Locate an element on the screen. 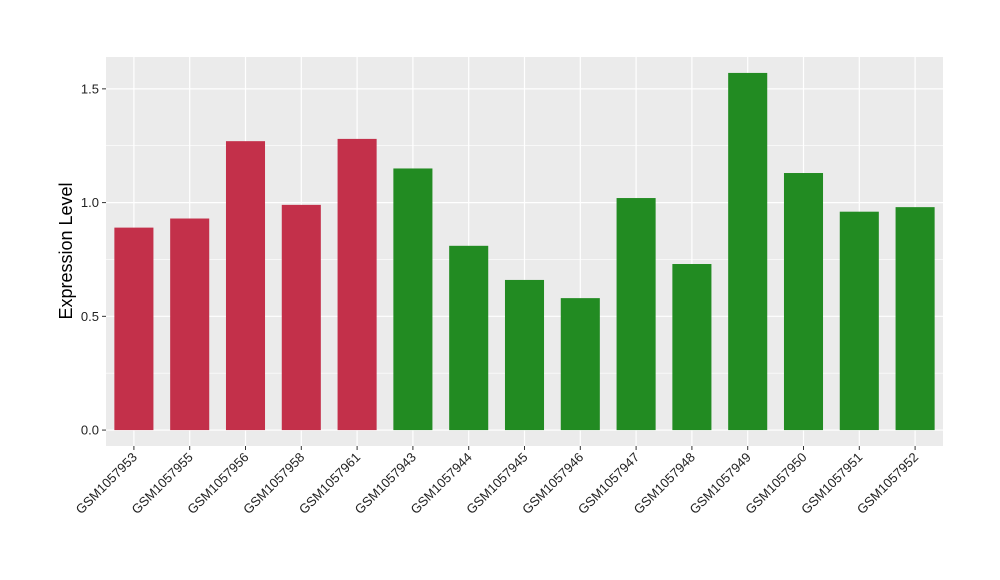 The width and height of the screenshot is (1000, 580). y-tick-label: 0.5 is located at coordinates (90, 316).